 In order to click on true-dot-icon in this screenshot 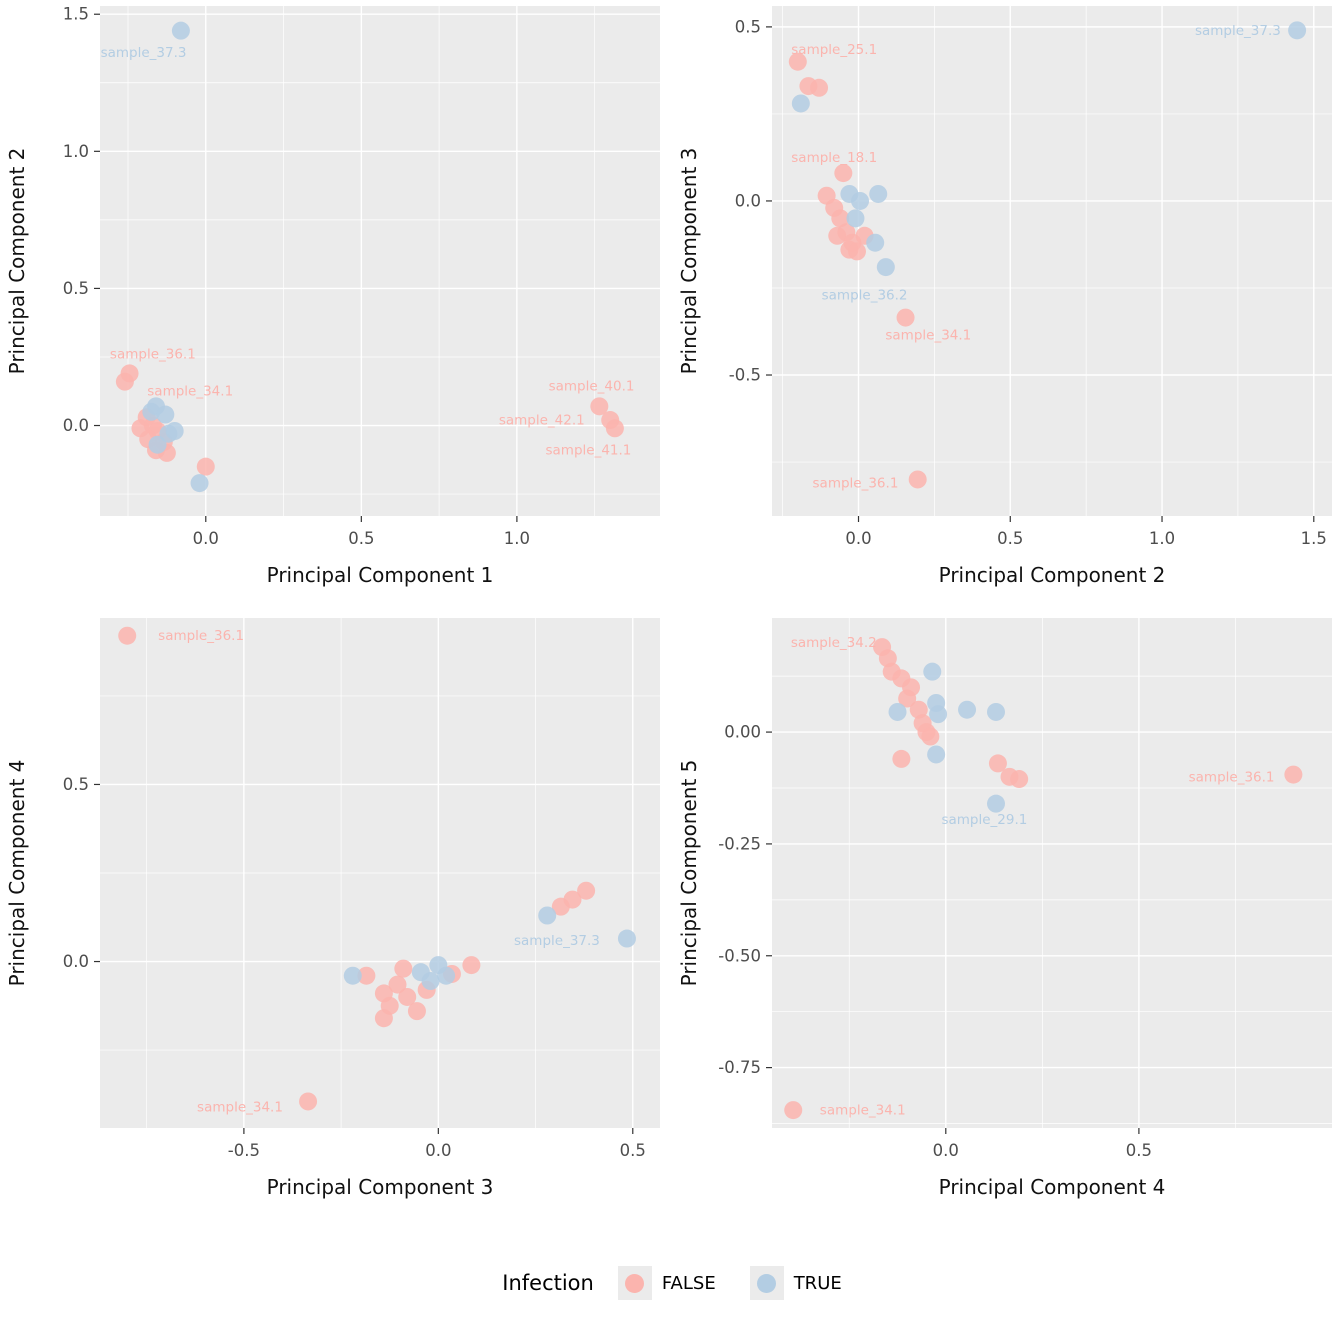, I will do `click(767, 1283)`.